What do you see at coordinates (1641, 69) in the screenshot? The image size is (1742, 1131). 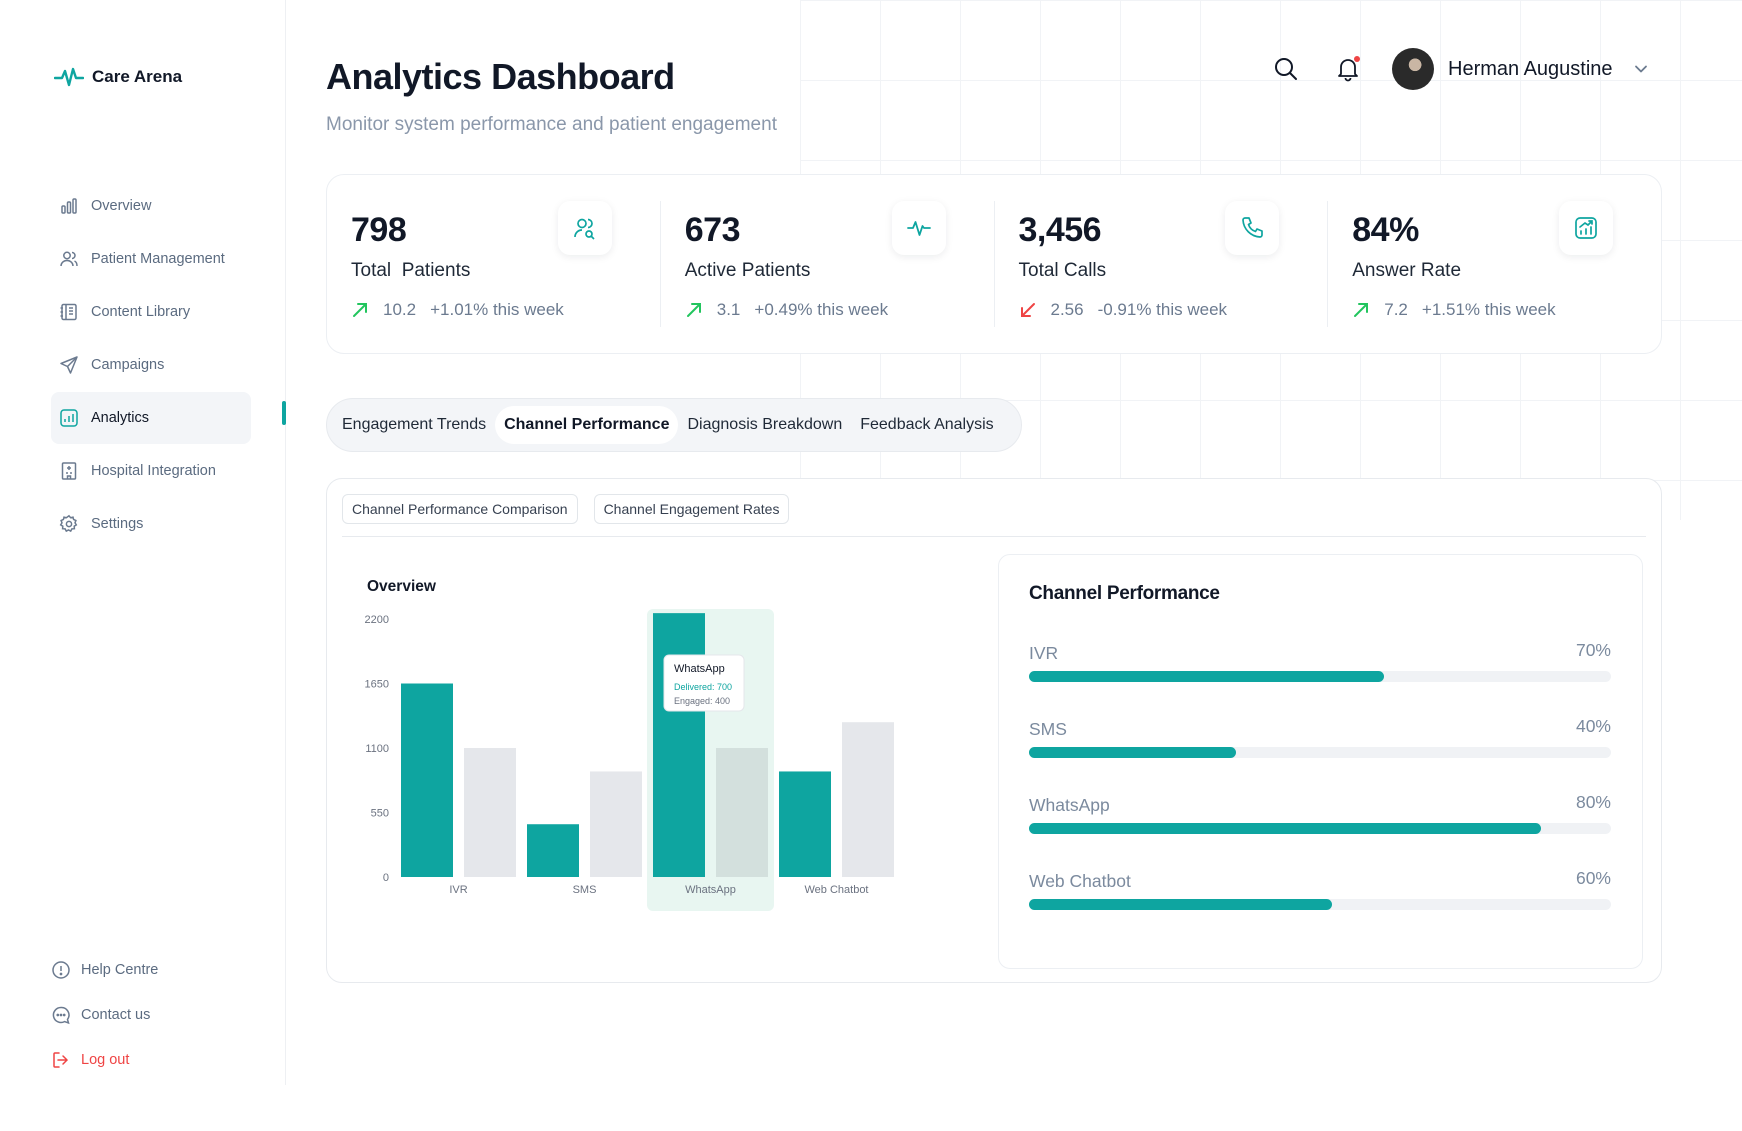 I see `chevron-down-icon` at bounding box center [1641, 69].